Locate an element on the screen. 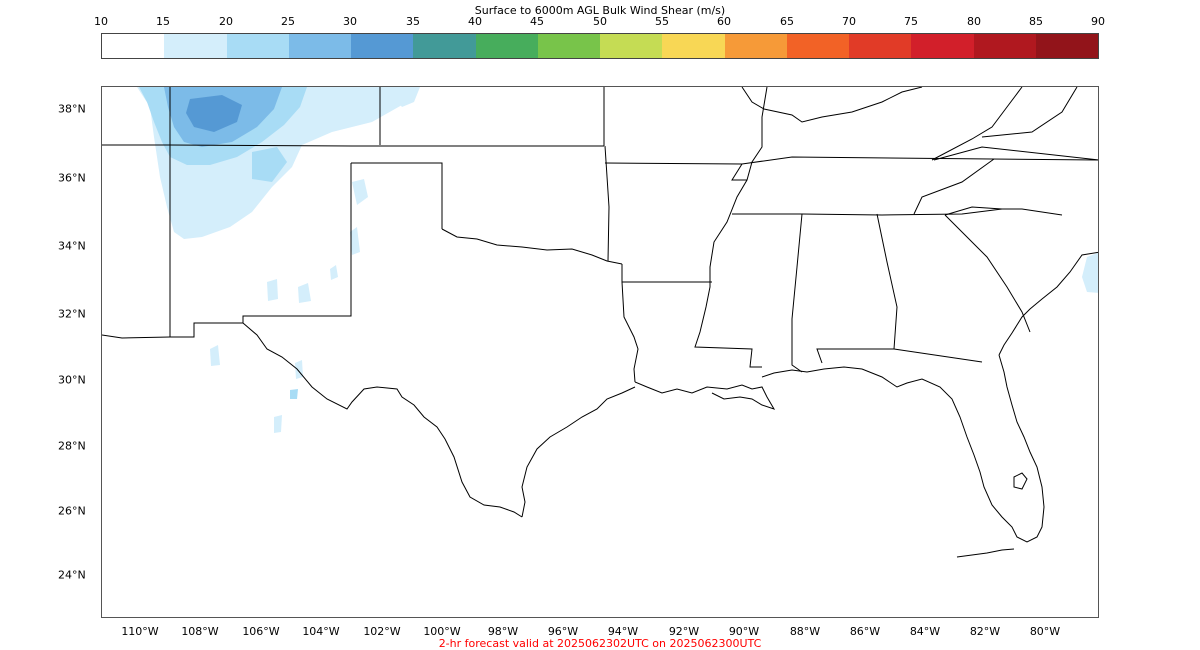 This screenshot has height=650, width=1200. florida-keys is located at coordinates (985, 553).